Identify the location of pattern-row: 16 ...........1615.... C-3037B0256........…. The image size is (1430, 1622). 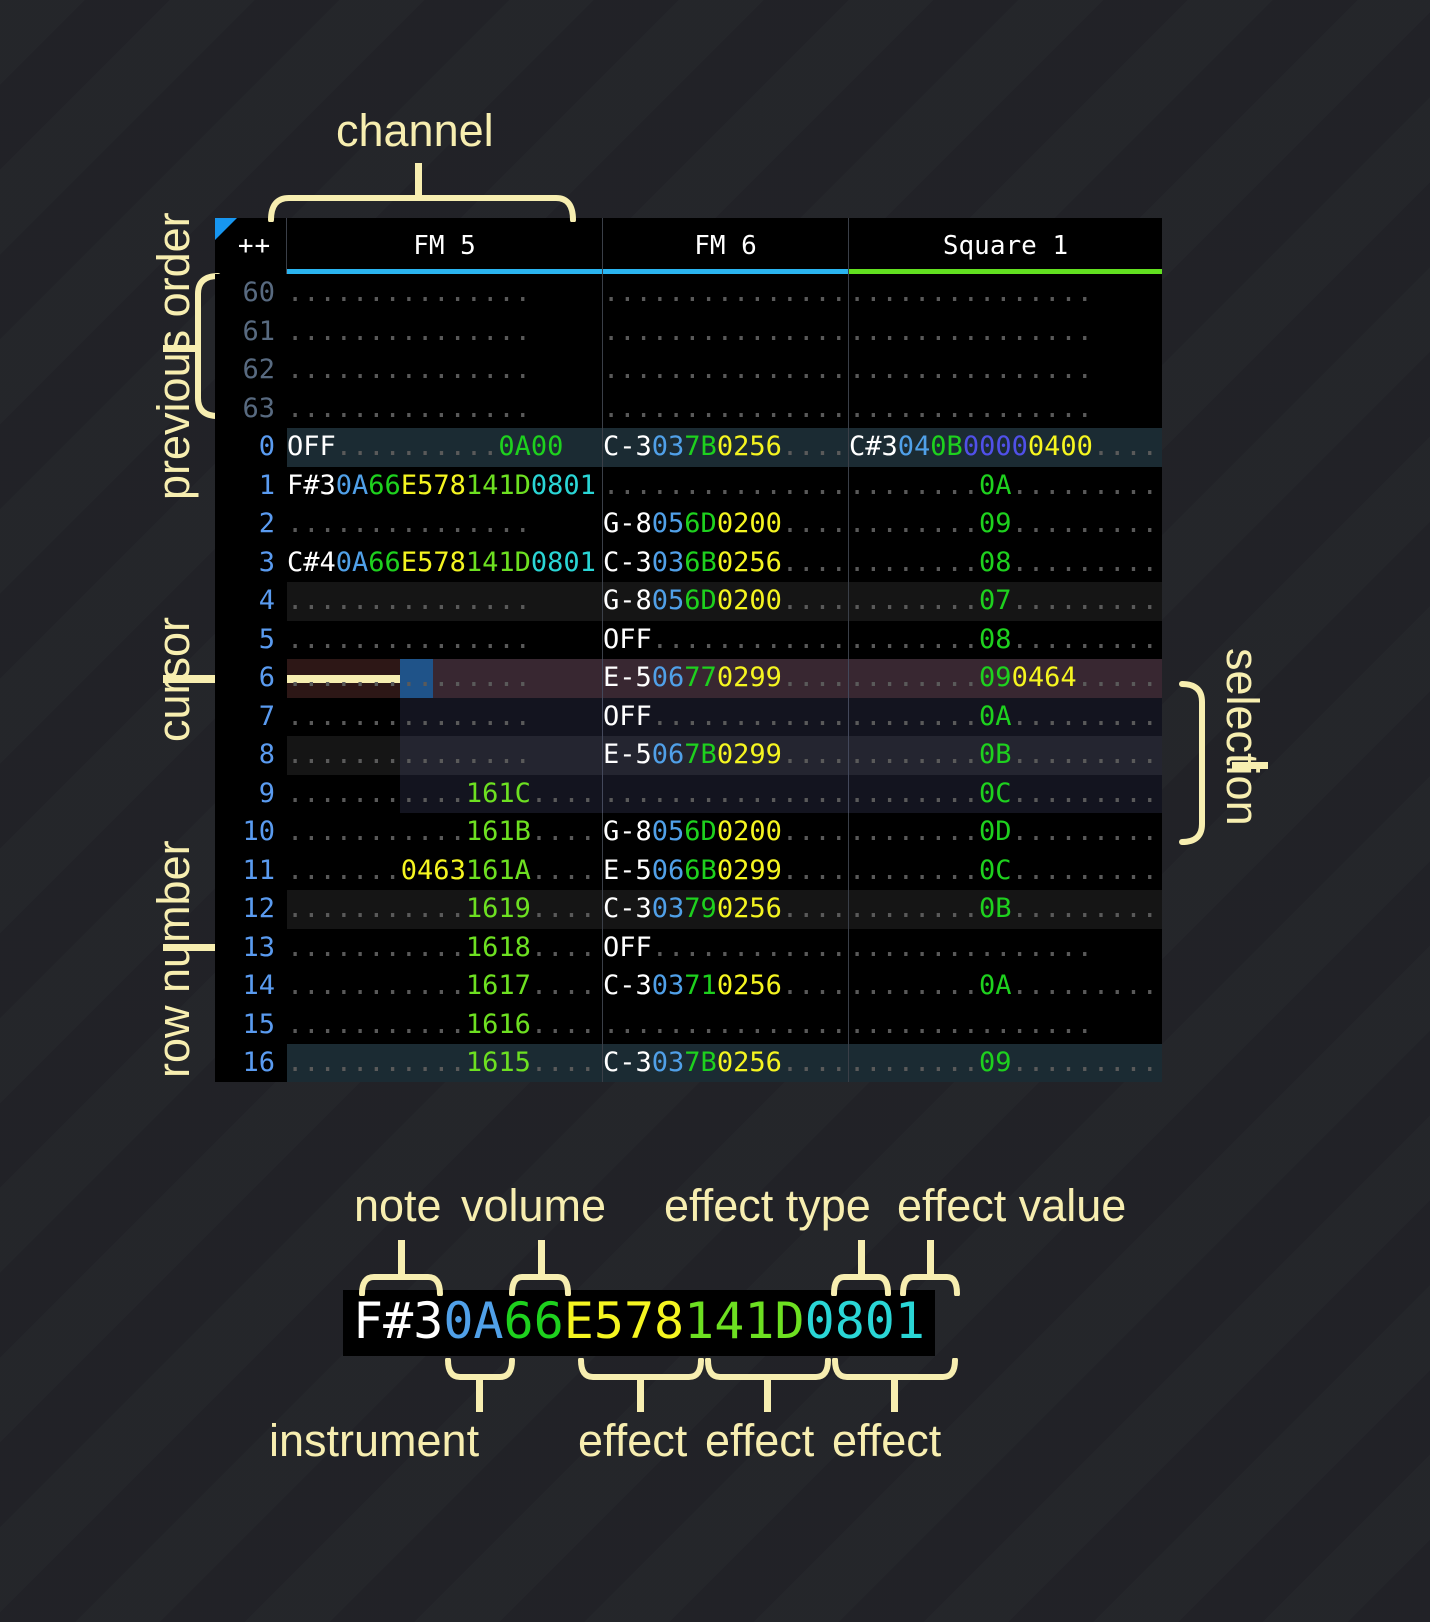
(688, 1063).